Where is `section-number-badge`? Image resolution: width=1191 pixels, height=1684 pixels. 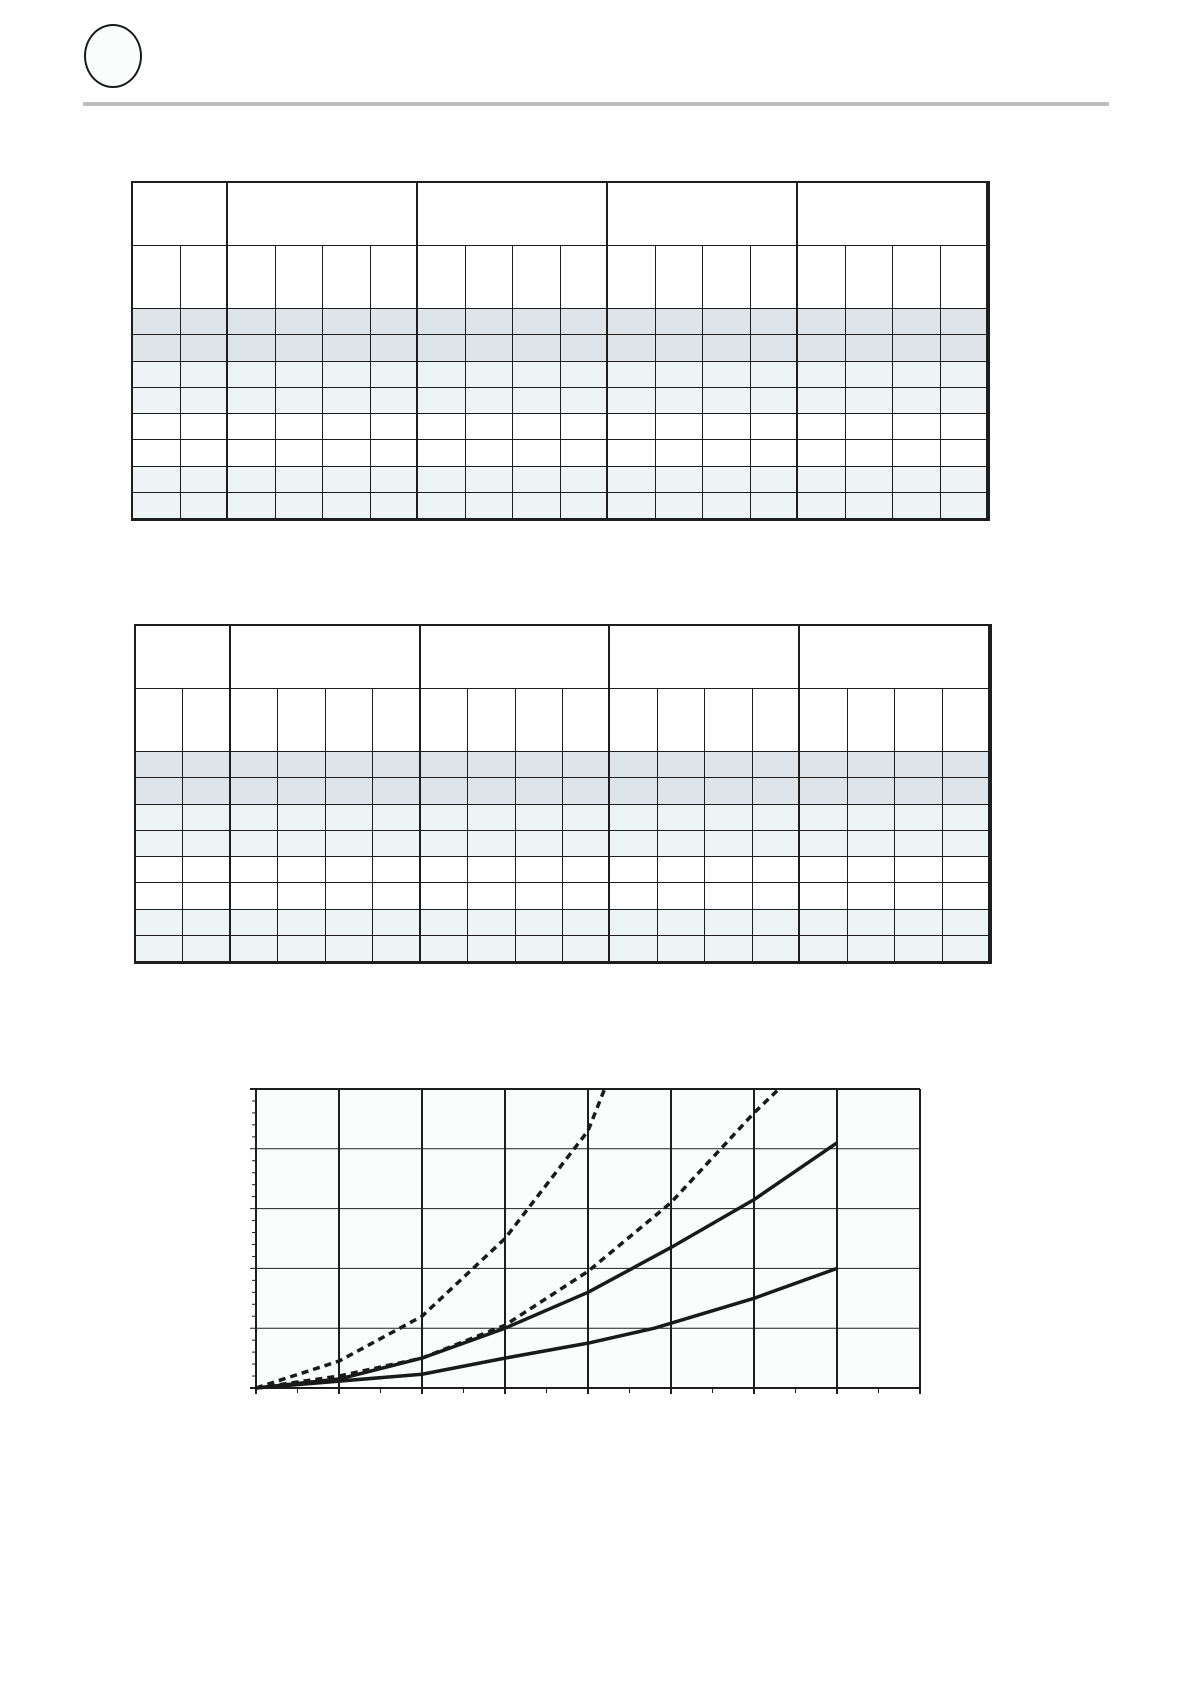 section-number-badge is located at coordinates (113, 56).